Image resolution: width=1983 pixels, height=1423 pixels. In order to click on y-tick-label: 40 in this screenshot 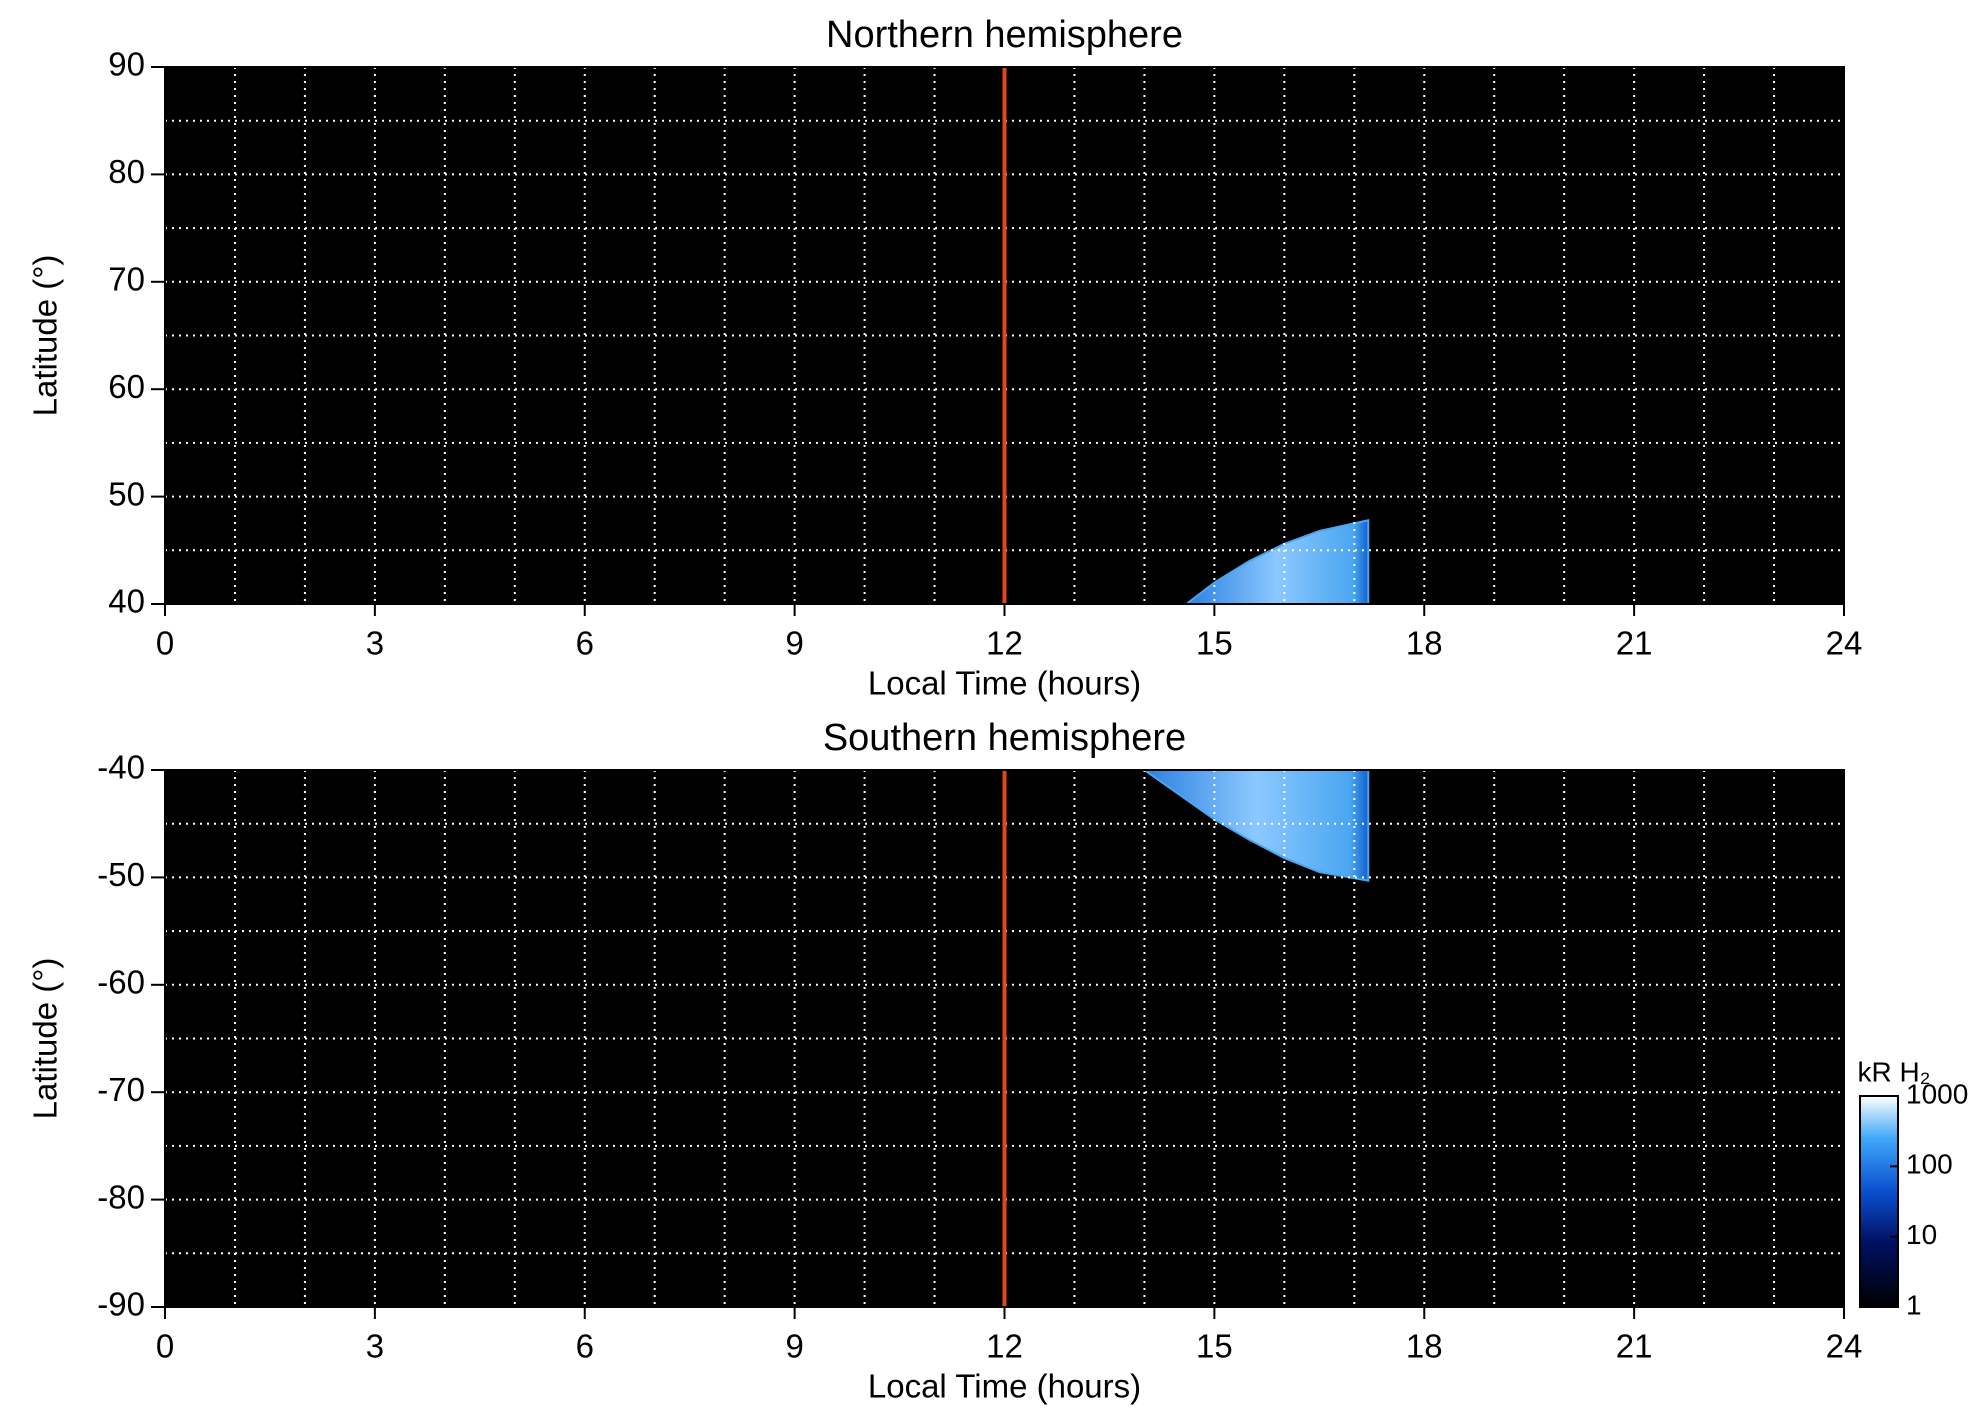, I will do `click(126, 601)`.